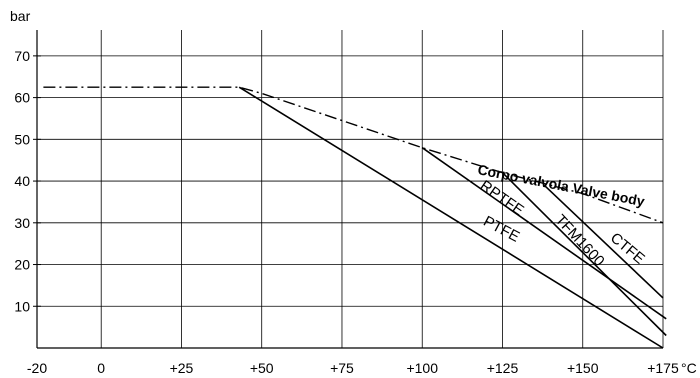  What do you see at coordinates (689, 368) in the screenshot?
I see `x-axis-unit-label: °C` at bounding box center [689, 368].